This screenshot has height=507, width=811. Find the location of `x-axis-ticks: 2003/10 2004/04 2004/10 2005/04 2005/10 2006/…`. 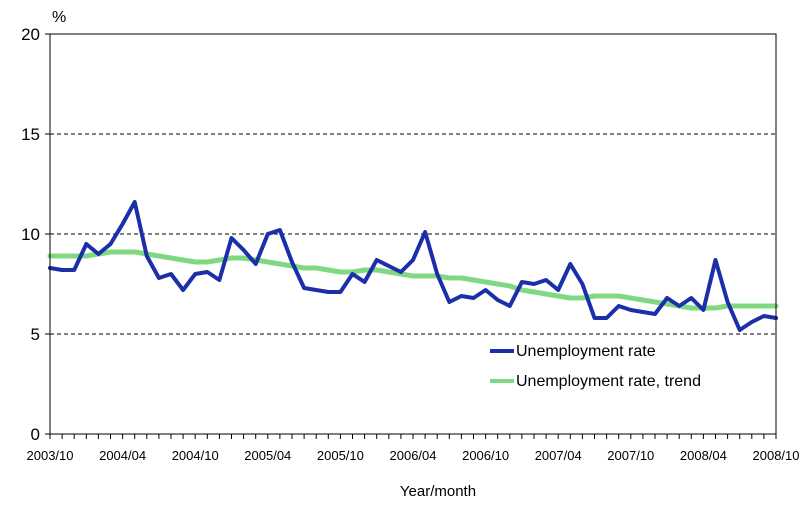

x-axis-ticks: 2003/10 2004/04 2004/10 2005/04 2005/10 2006/… is located at coordinates (413, 448).